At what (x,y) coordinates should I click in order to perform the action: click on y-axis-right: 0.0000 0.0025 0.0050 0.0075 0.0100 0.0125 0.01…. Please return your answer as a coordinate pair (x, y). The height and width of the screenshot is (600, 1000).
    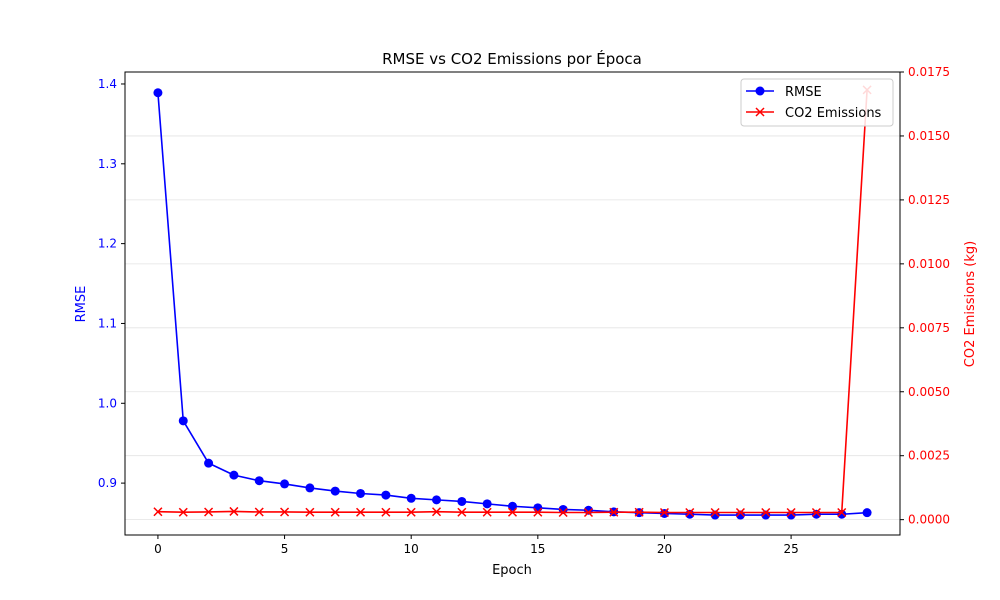
    Looking at the image, I should click on (925, 296).